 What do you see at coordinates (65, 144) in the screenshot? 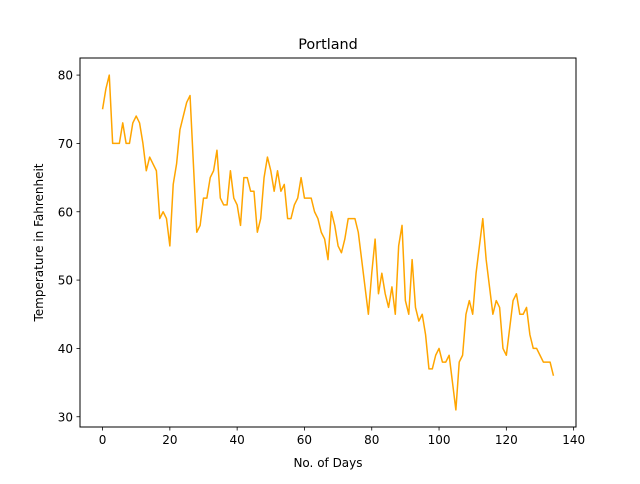
I see `y-tick-label: 70` at bounding box center [65, 144].